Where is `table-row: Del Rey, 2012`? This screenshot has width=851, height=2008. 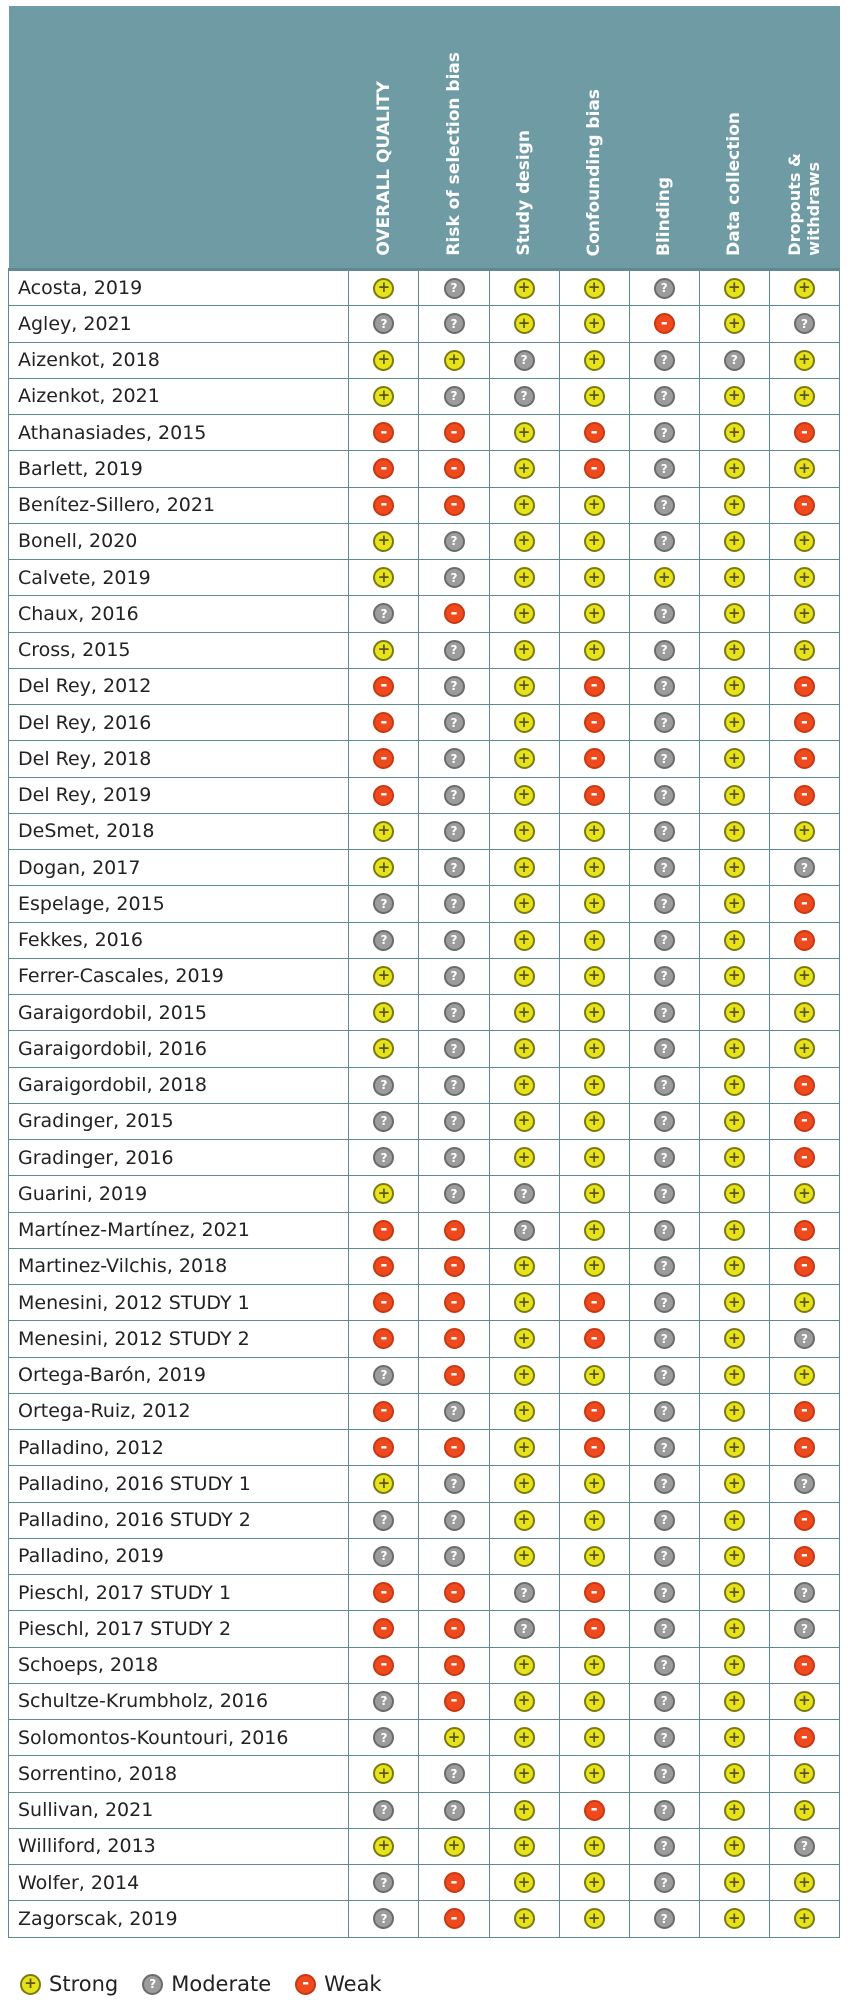
table-row: Del Rey, 2012 is located at coordinates (424, 686).